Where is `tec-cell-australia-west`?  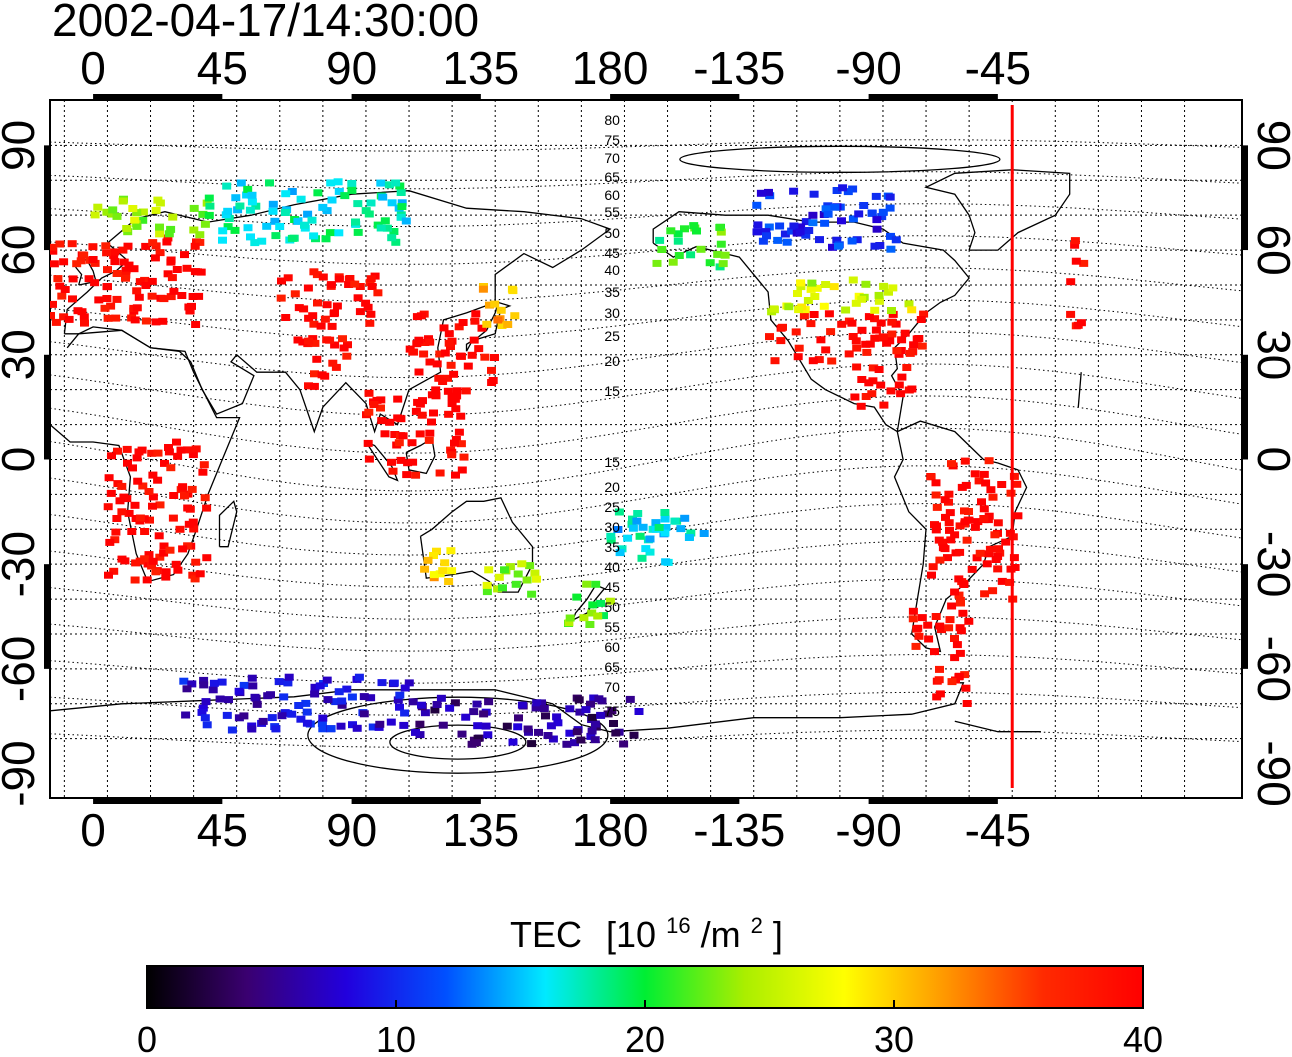 tec-cell-australia-west is located at coordinates (445, 563).